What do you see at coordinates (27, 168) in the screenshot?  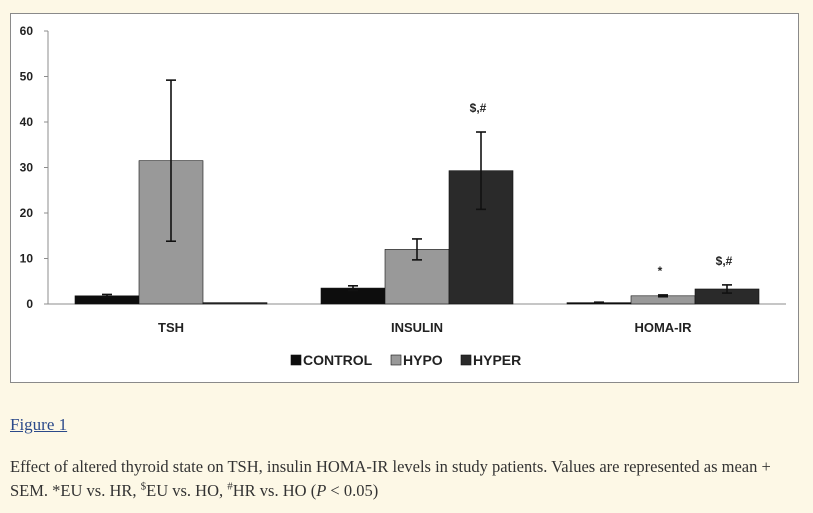 I see `y-tick-label: 30` at bounding box center [27, 168].